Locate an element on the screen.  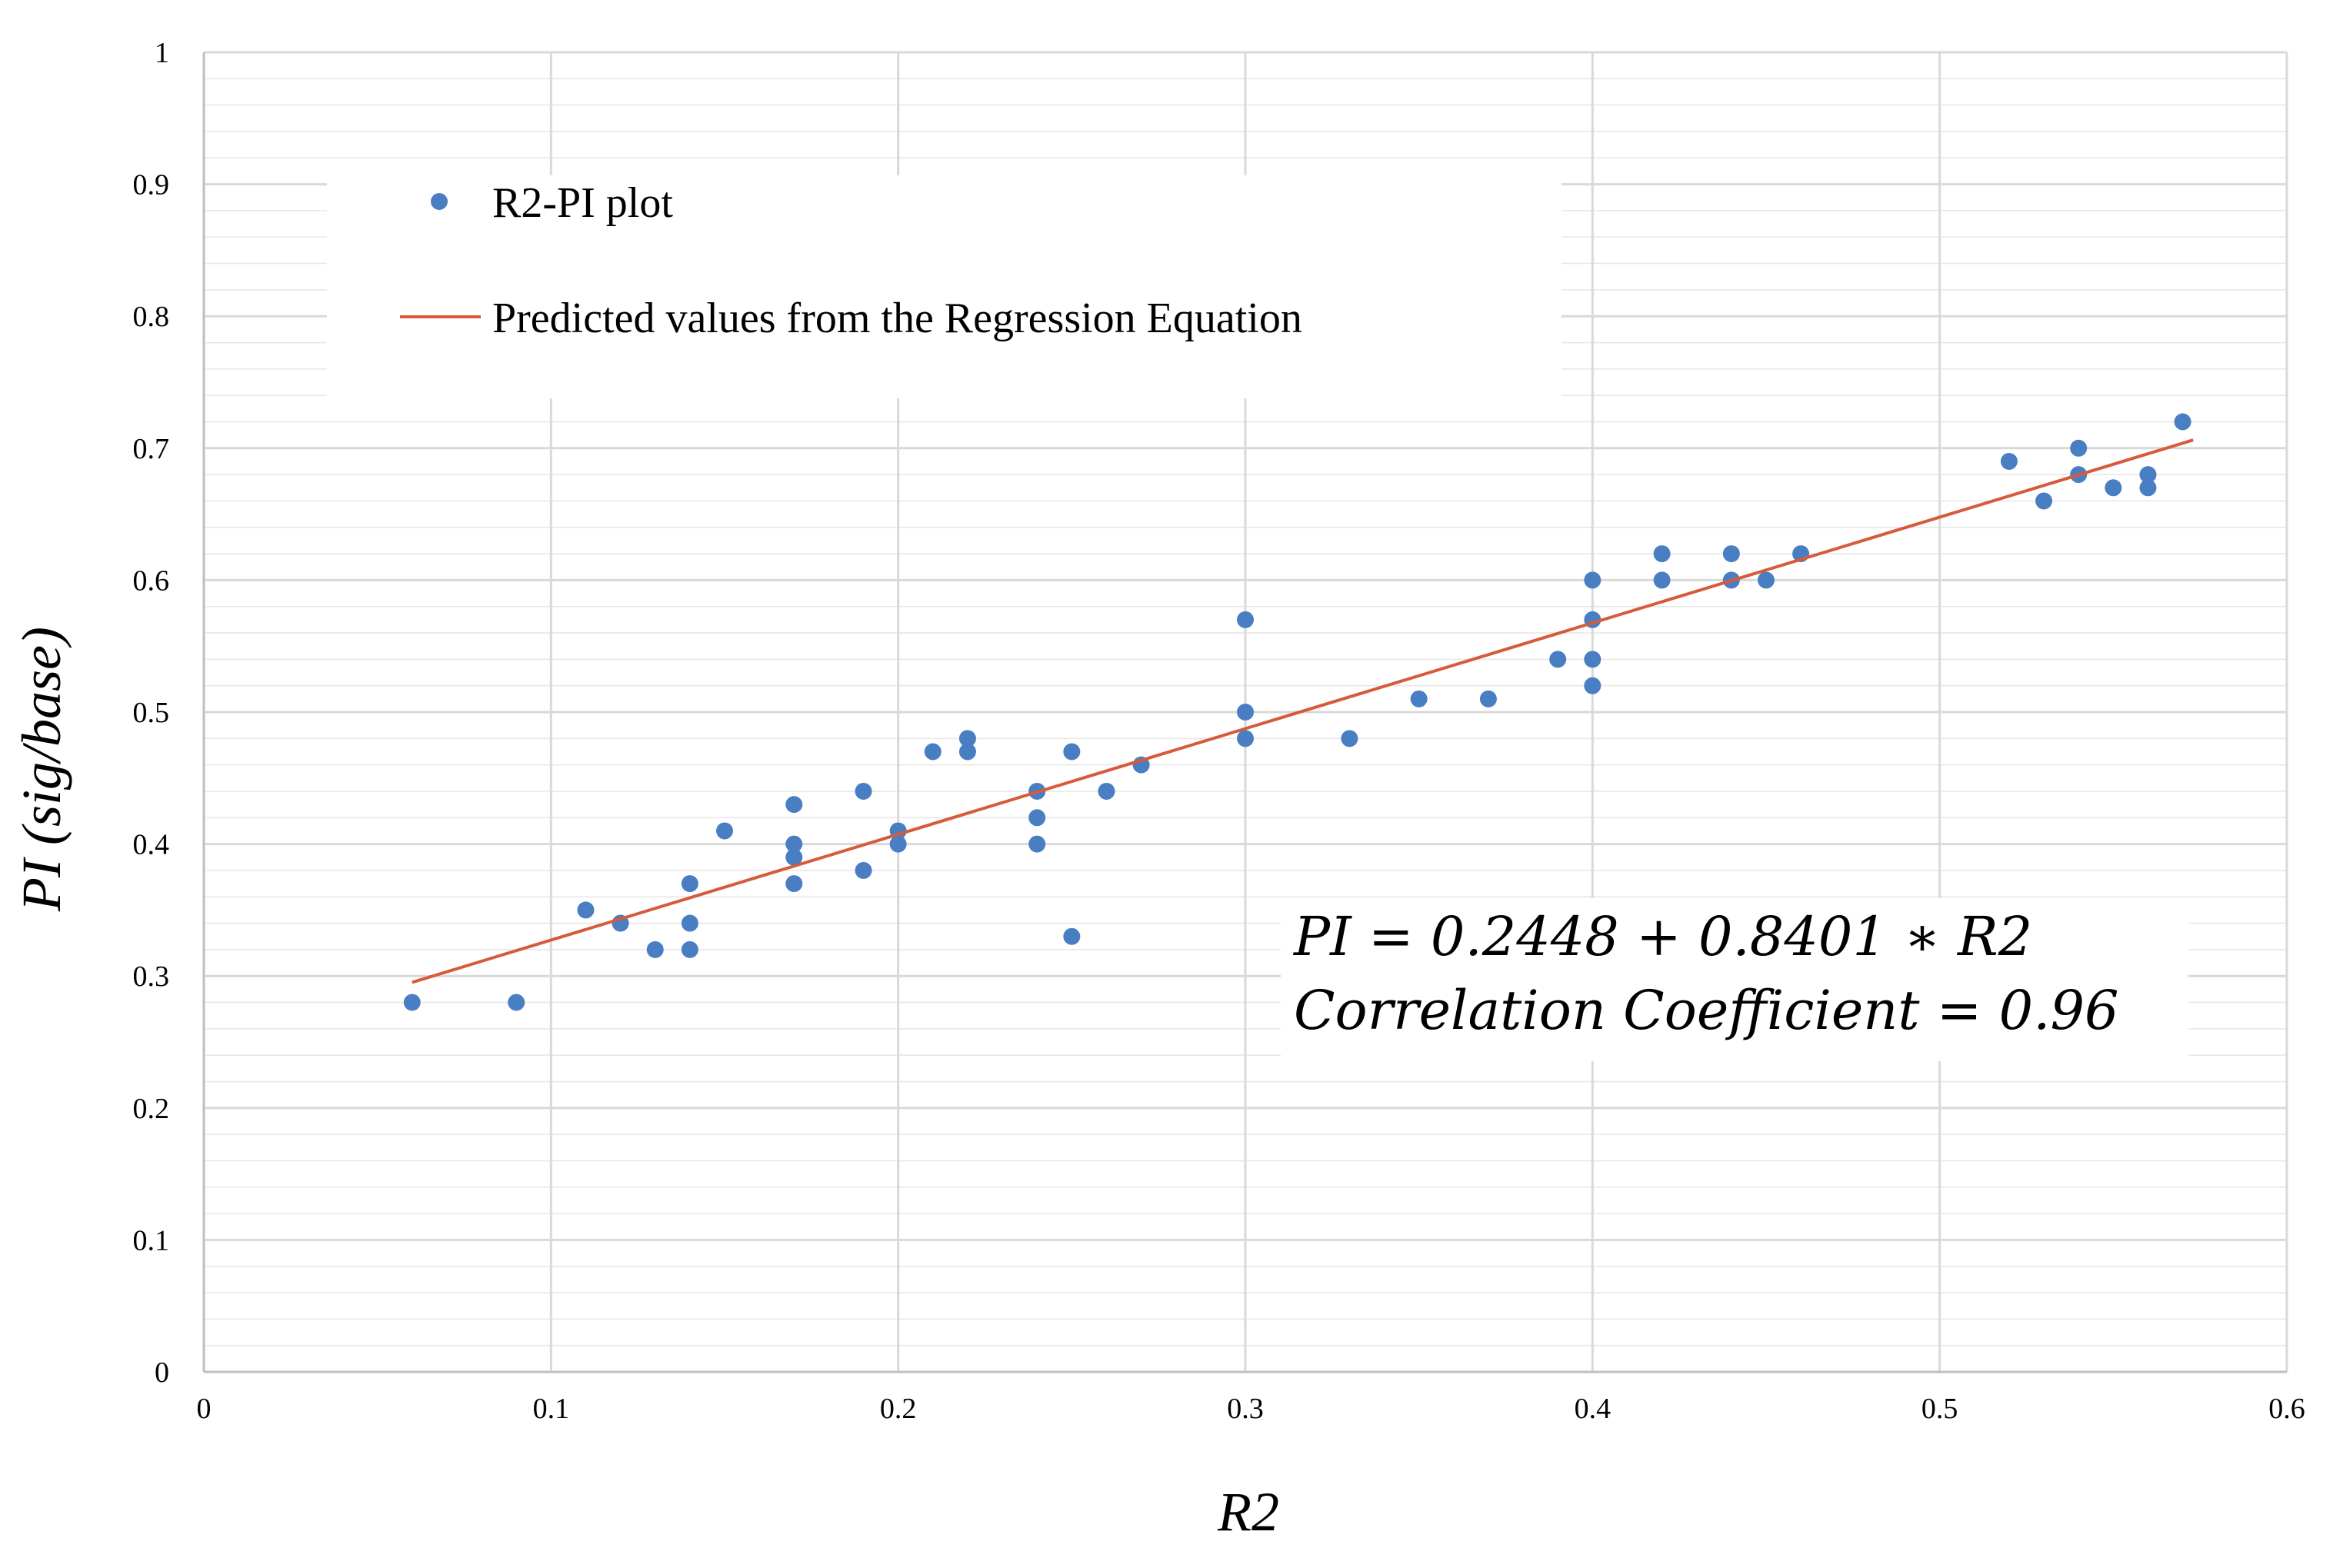
x-tick-label: 0 is located at coordinates (204, 1409).